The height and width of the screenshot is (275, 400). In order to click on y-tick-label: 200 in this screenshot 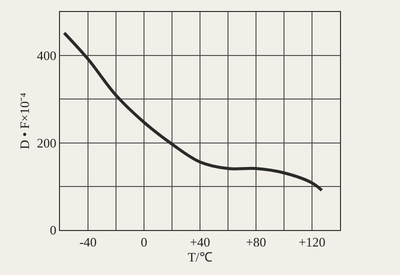, I will do `click(46, 142)`.